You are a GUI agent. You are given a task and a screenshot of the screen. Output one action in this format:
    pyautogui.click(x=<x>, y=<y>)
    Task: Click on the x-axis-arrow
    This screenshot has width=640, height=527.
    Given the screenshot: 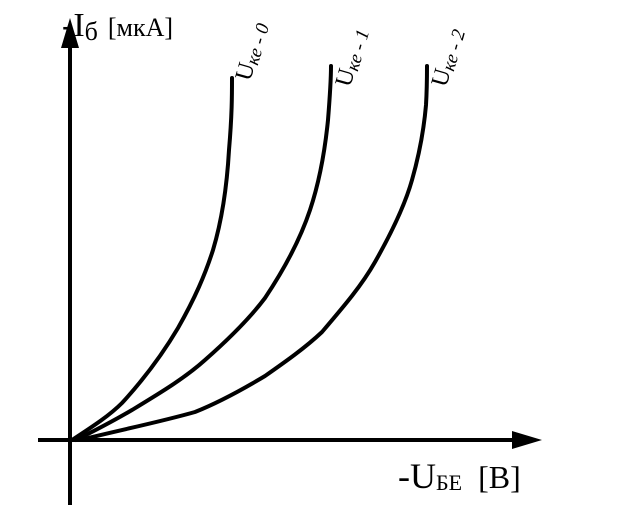 What is the action you would take?
    pyautogui.click(x=527, y=440)
    